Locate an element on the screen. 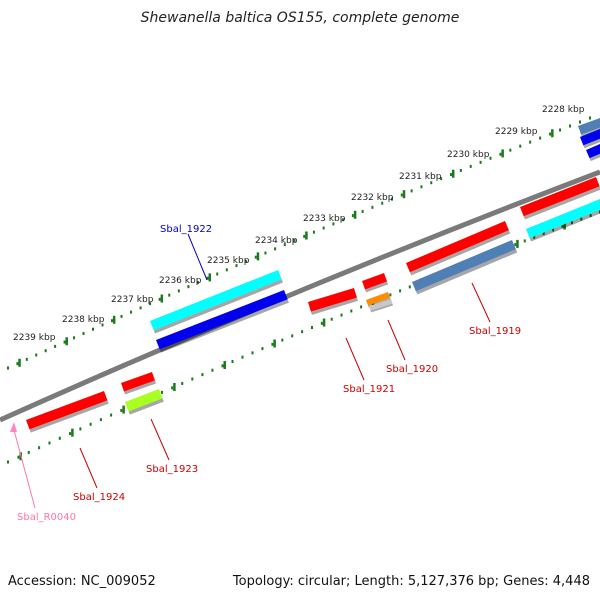 The image size is (600, 600). gene-feature-sbal-1920-body is located at coordinates (375, 281).